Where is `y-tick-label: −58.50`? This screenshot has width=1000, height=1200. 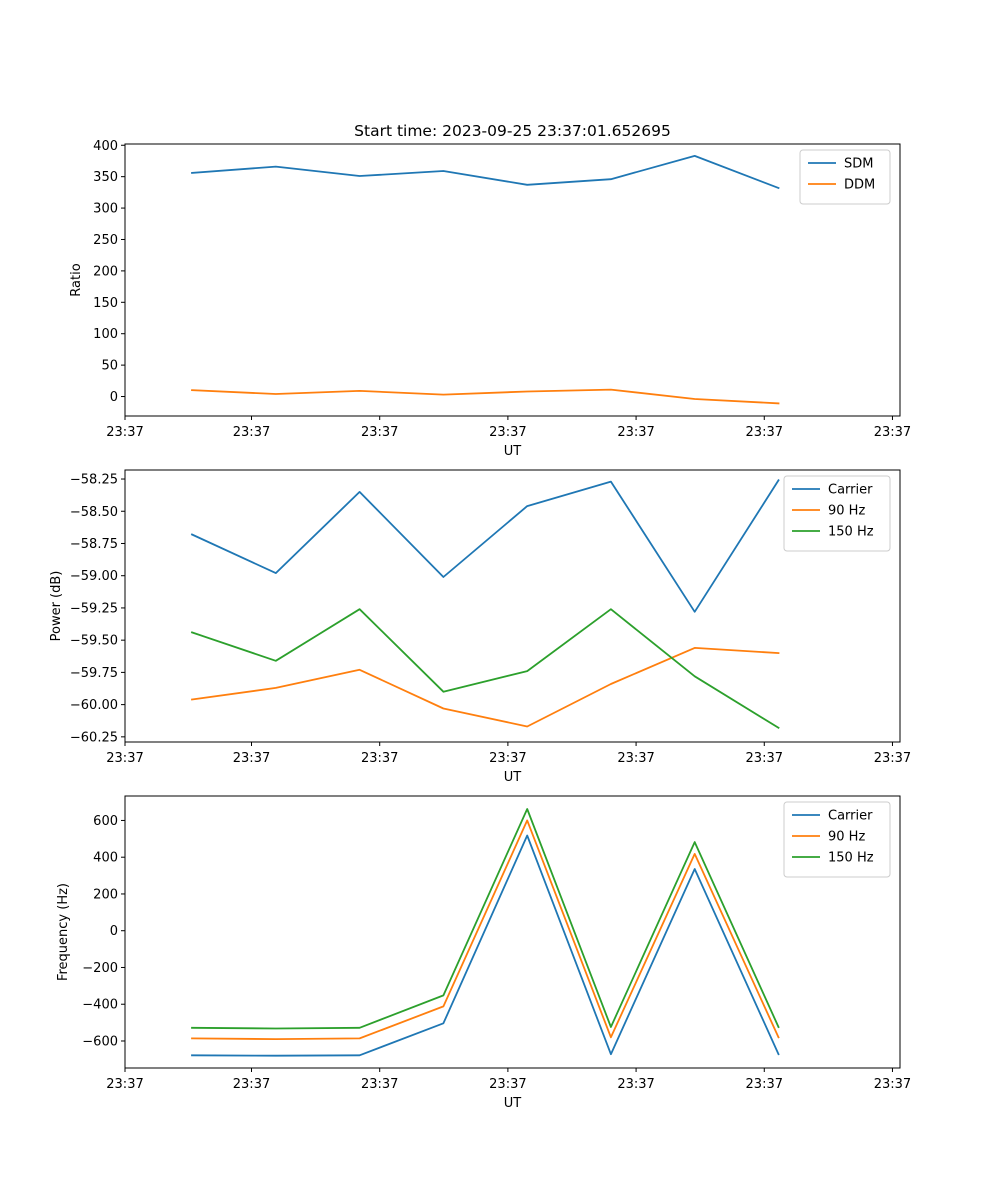
y-tick-label: −58.50 is located at coordinates (94, 512).